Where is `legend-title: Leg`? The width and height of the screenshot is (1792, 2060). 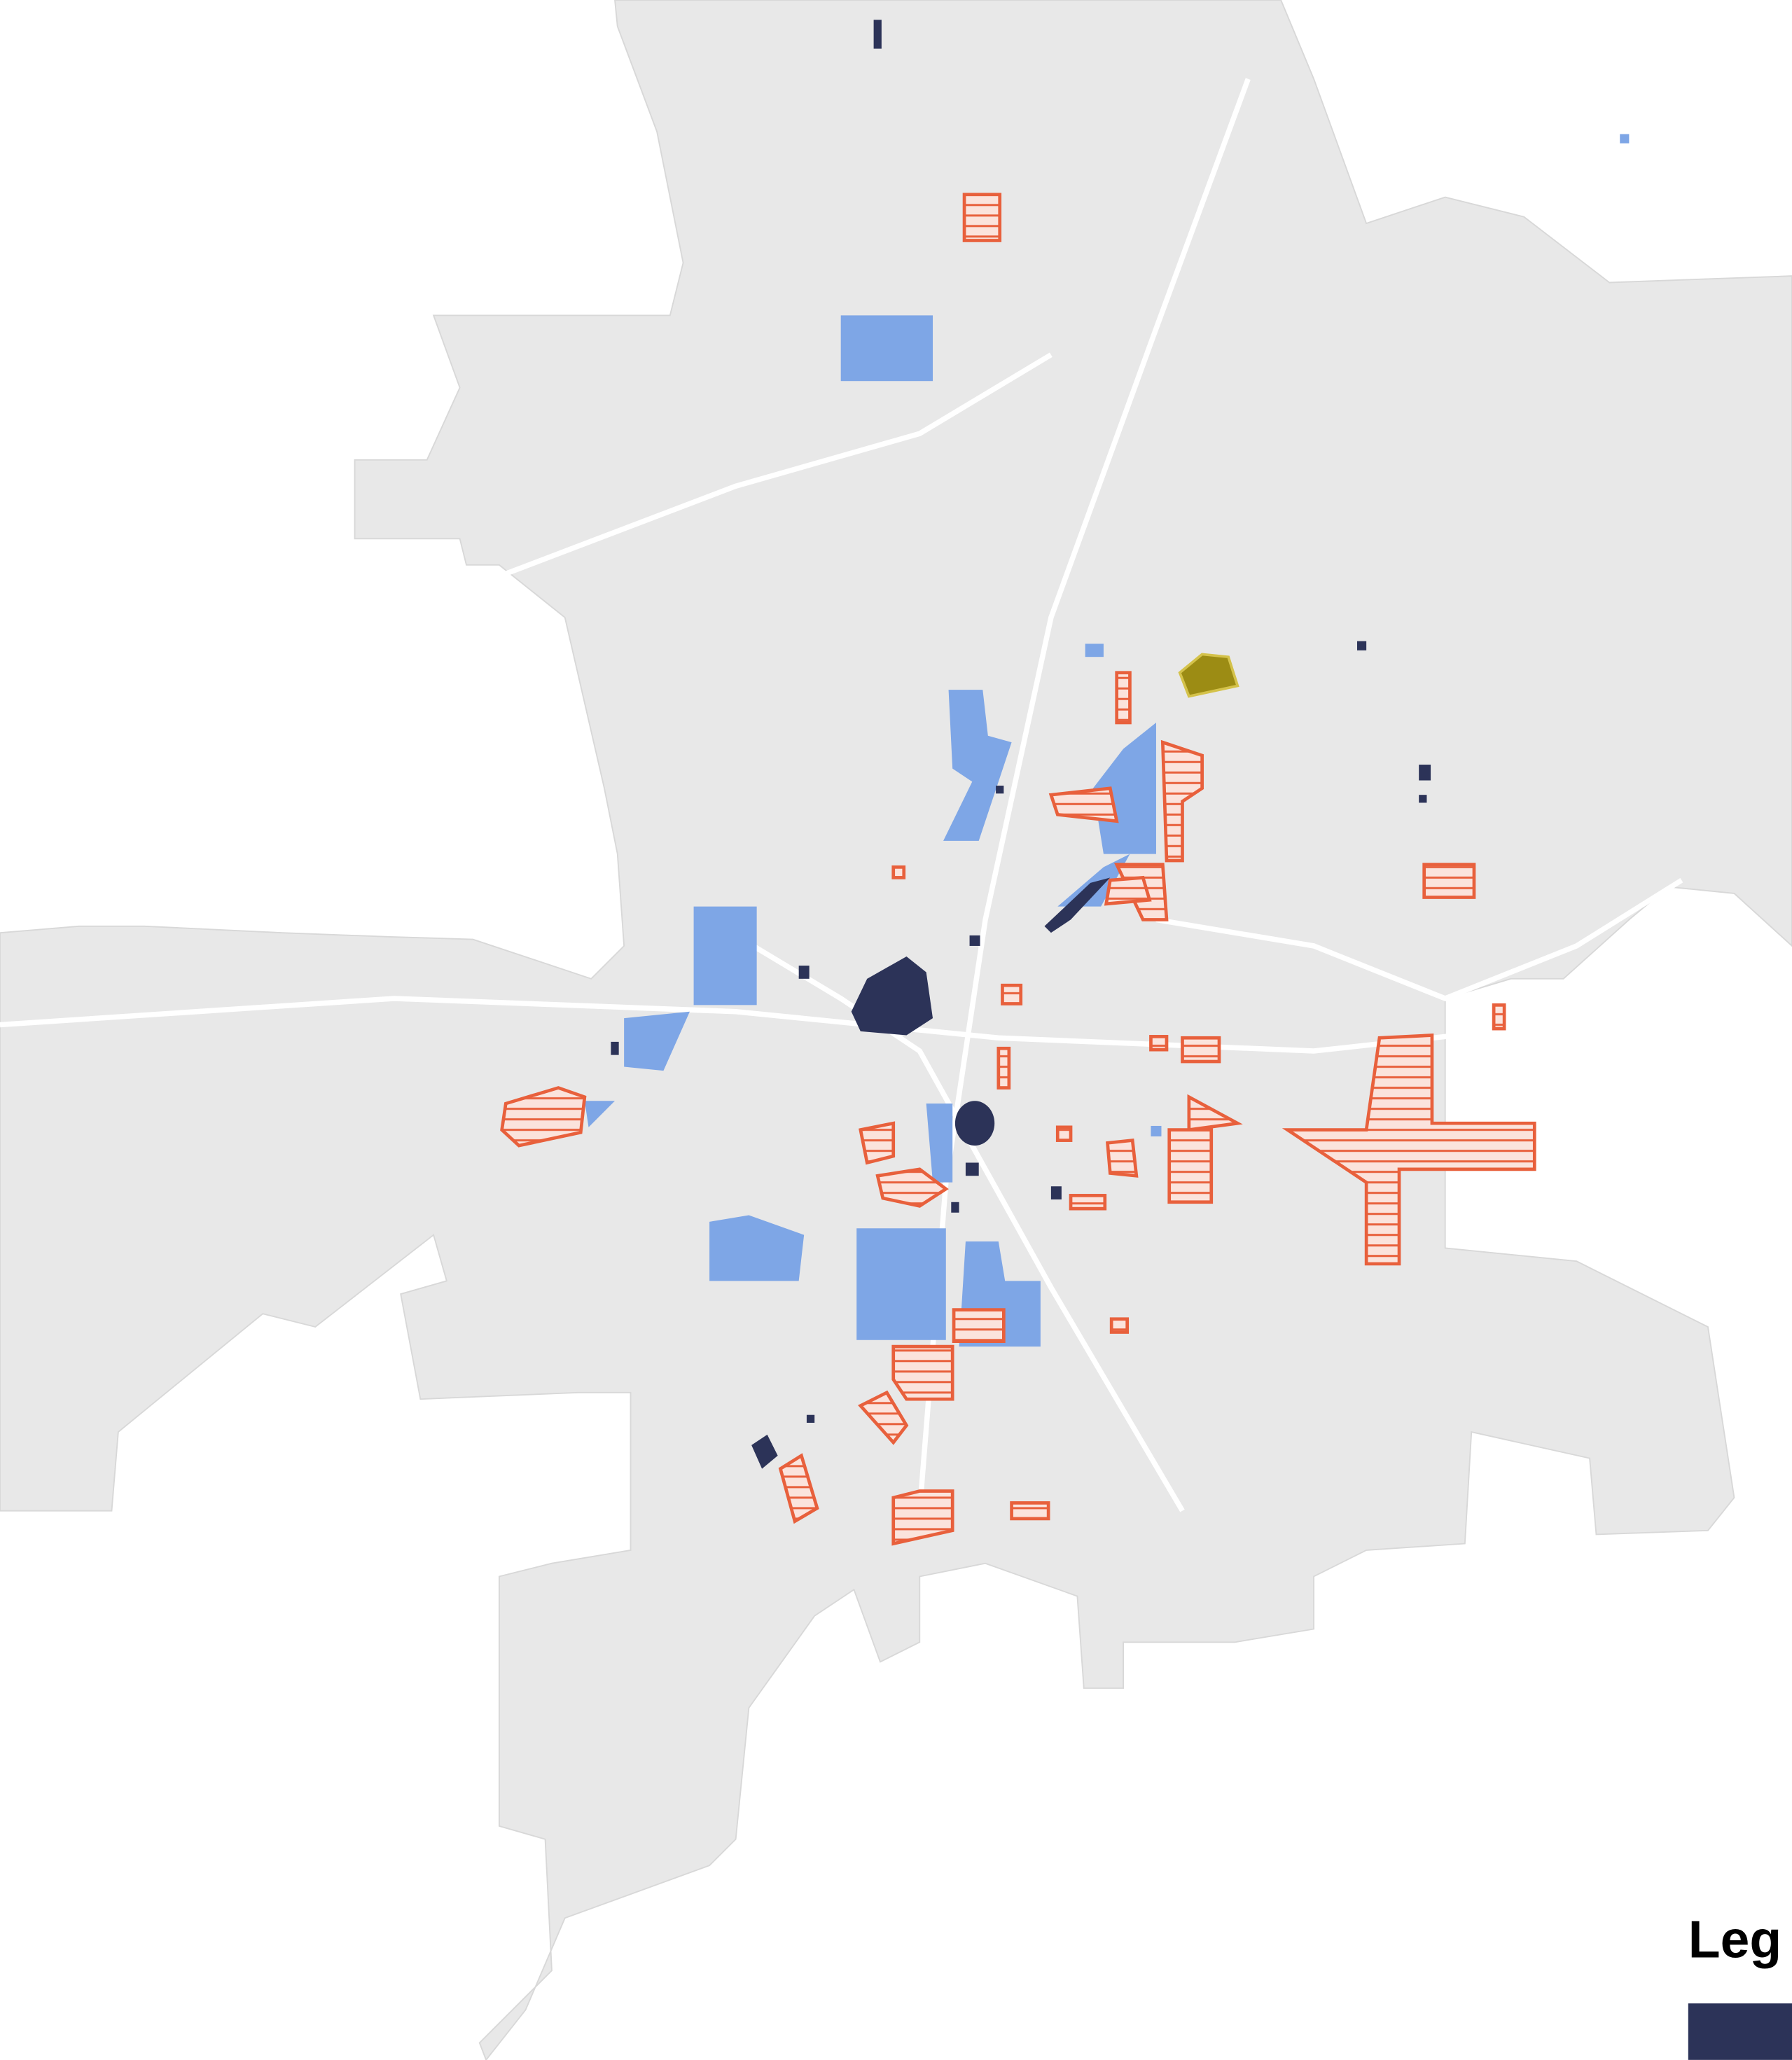
legend-title: Leg is located at coordinates (1734, 1939).